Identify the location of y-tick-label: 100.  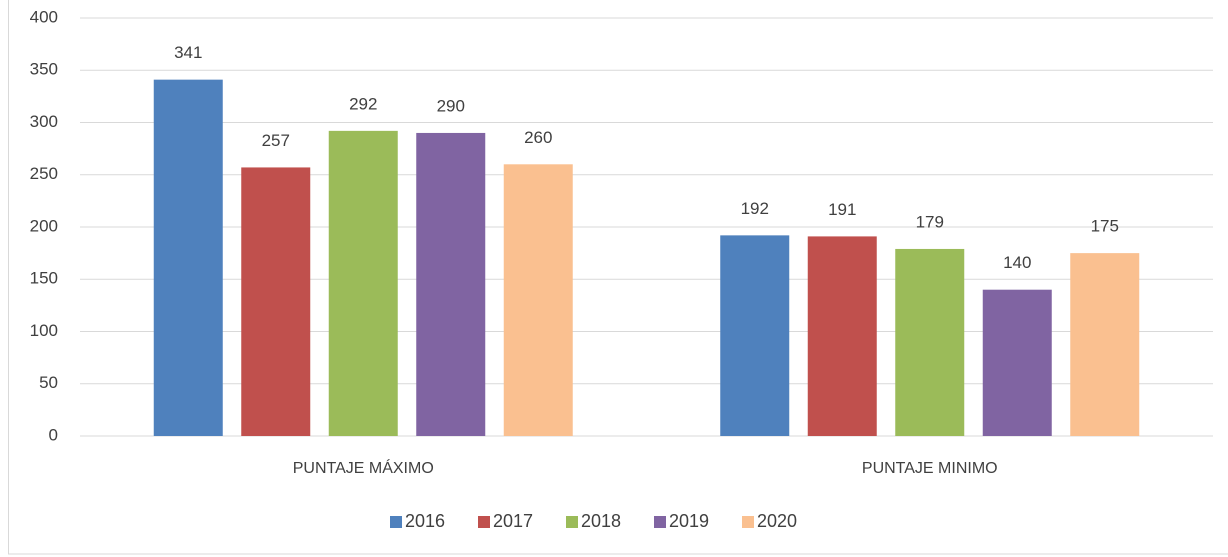
(44, 330).